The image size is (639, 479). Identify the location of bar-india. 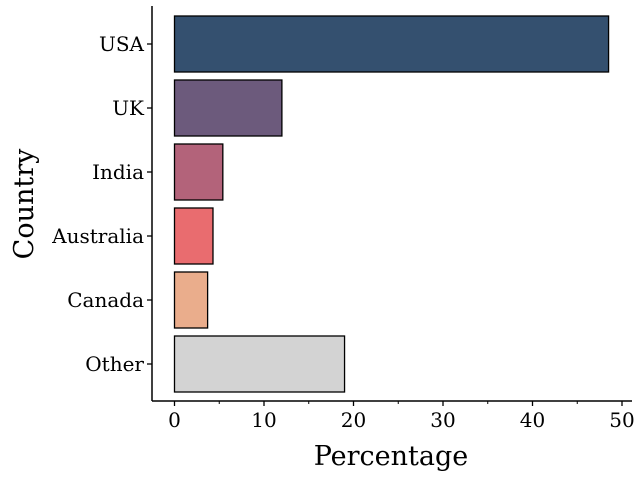
(198, 172).